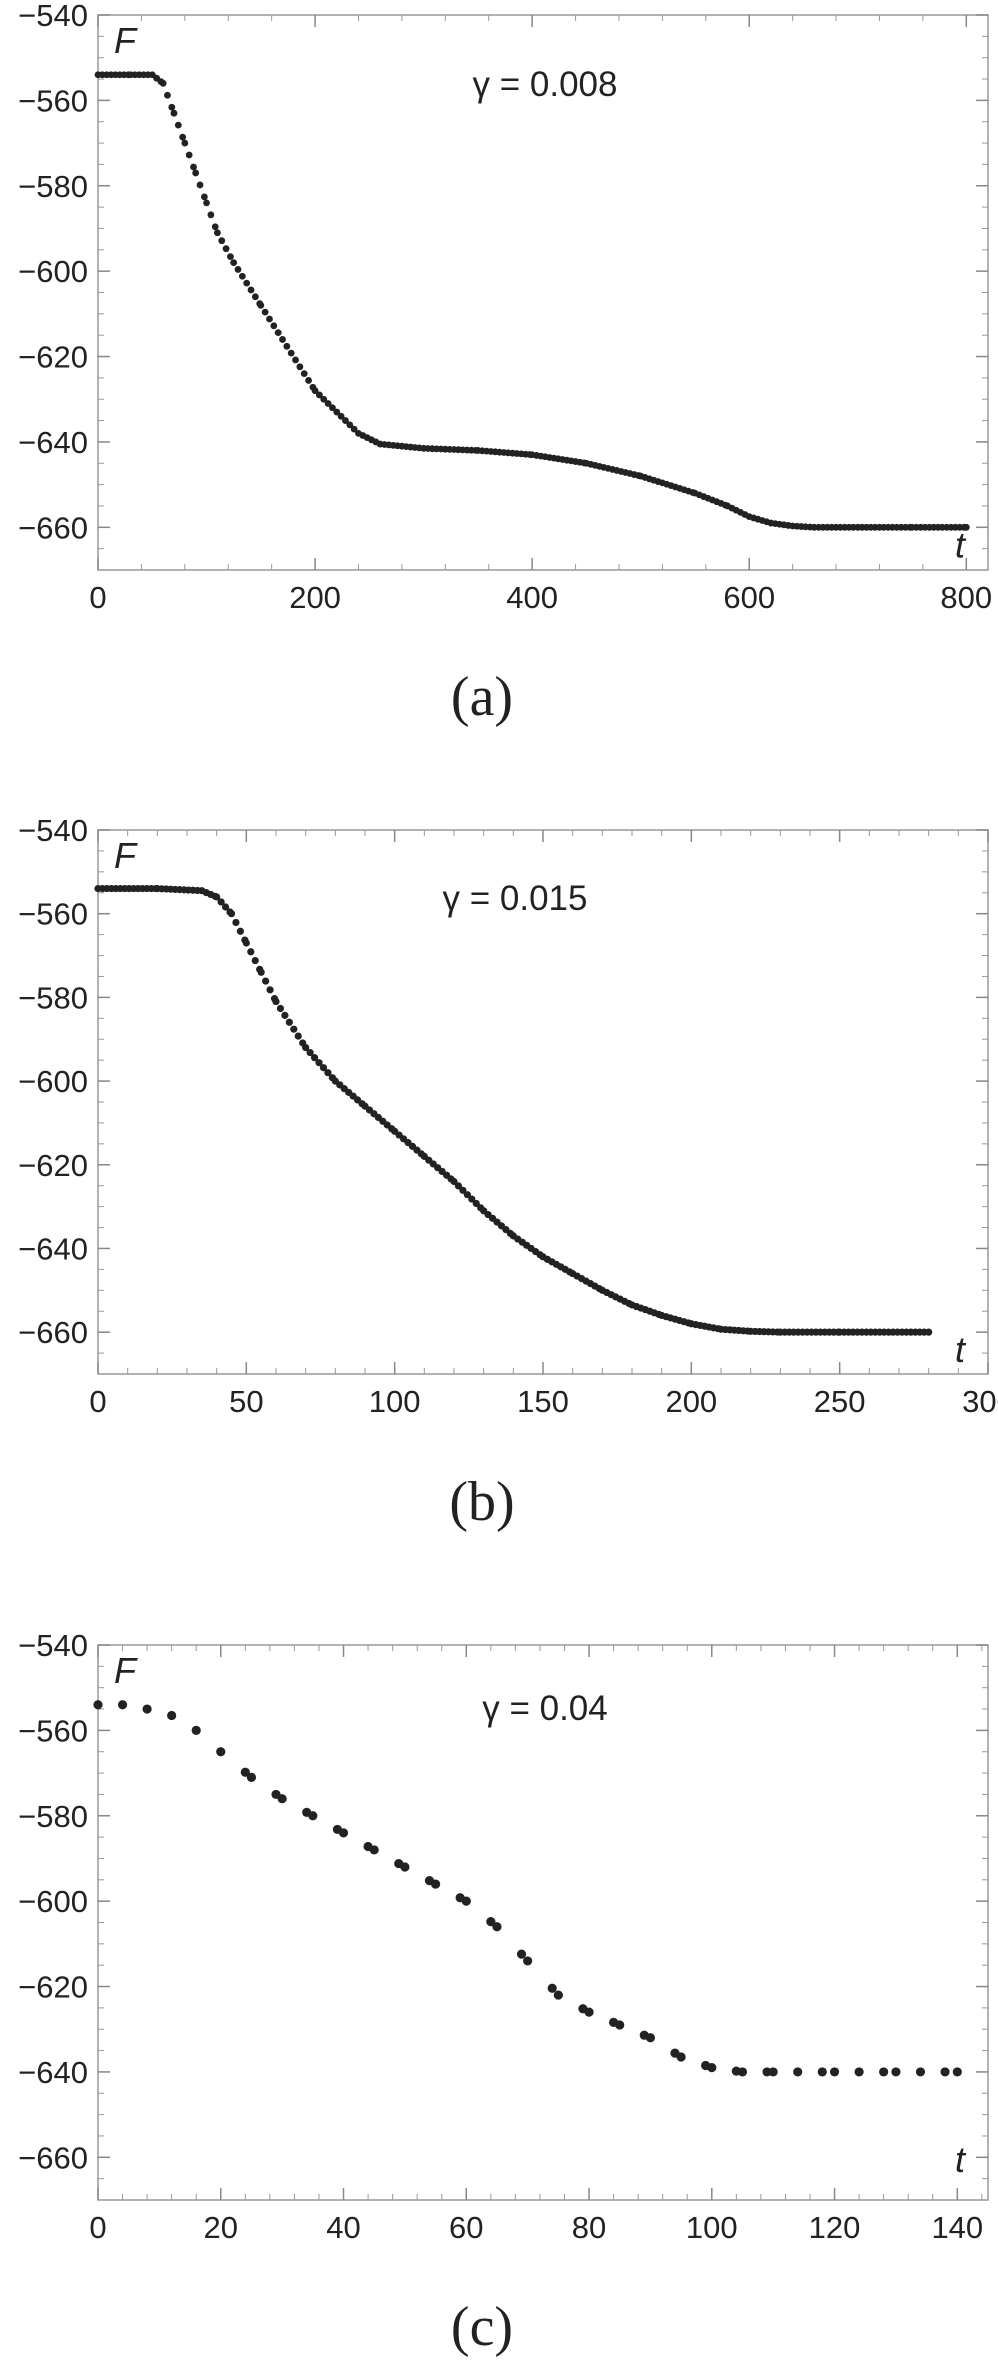 This screenshot has height=2364, width=998. I want to click on x-tick-label: 140, so click(957, 2227).